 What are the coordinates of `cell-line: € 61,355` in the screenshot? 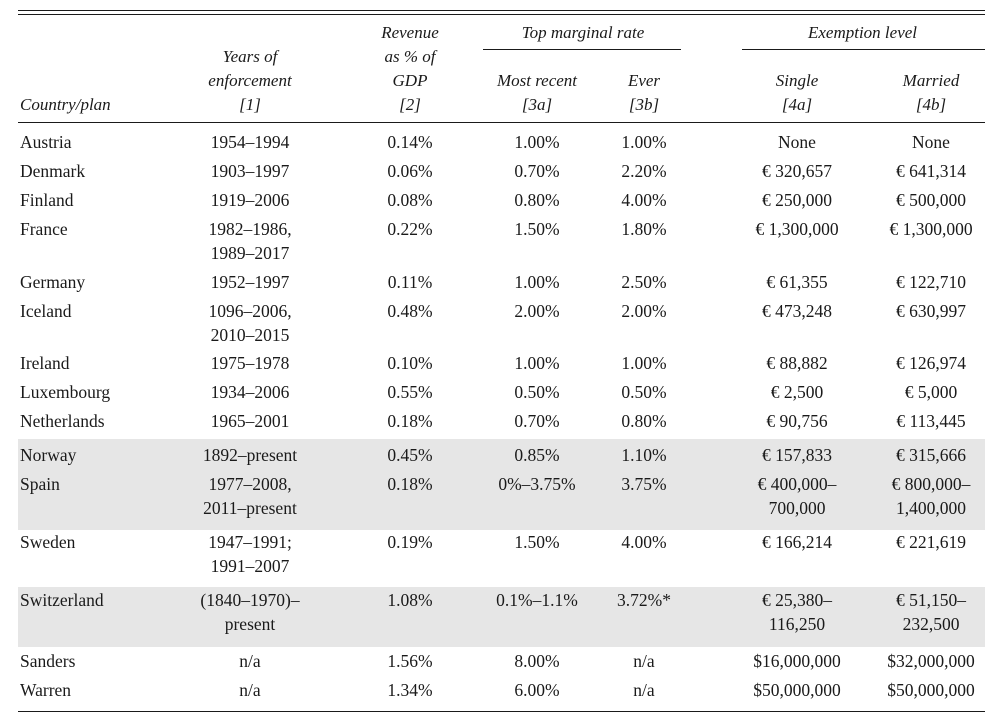 It's located at (797, 282).